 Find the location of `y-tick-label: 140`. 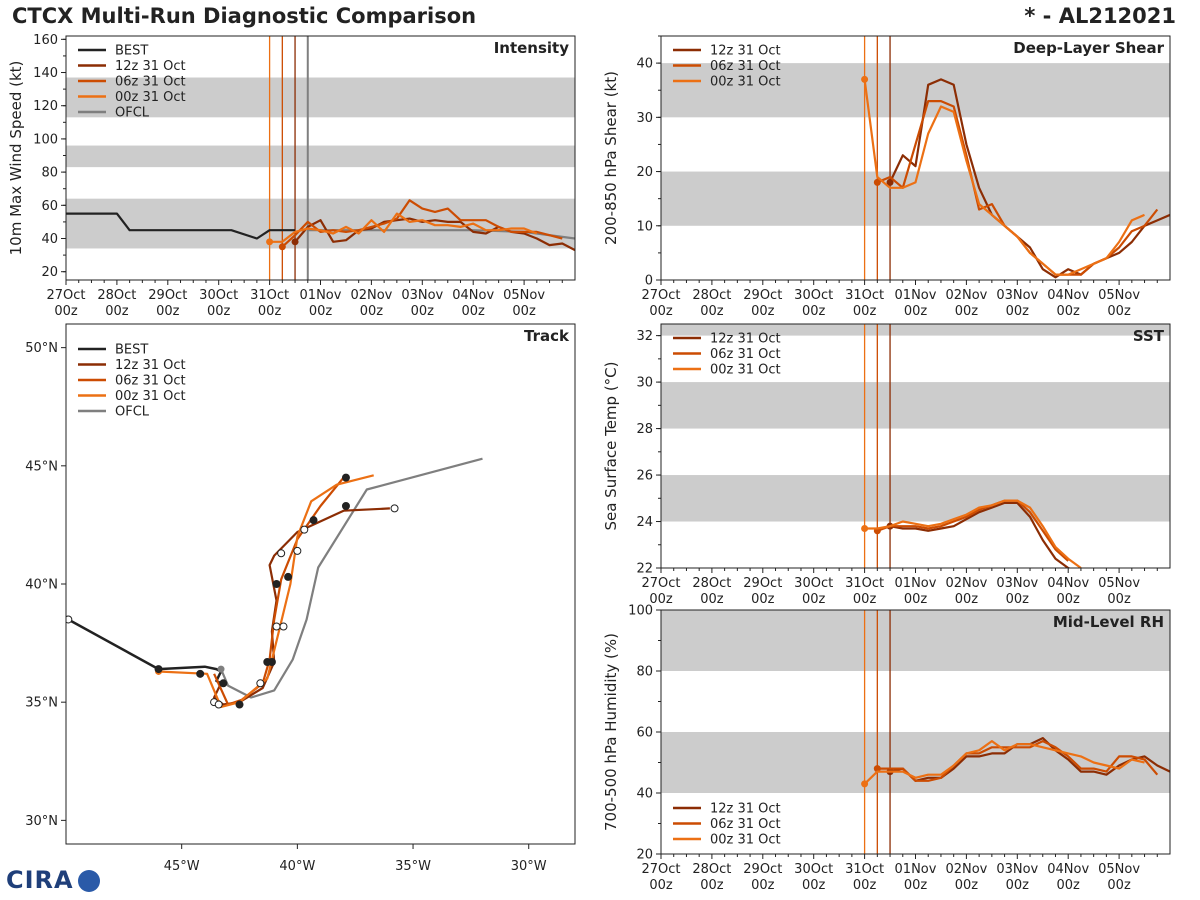

y-tick-label: 140 is located at coordinates (45, 73).